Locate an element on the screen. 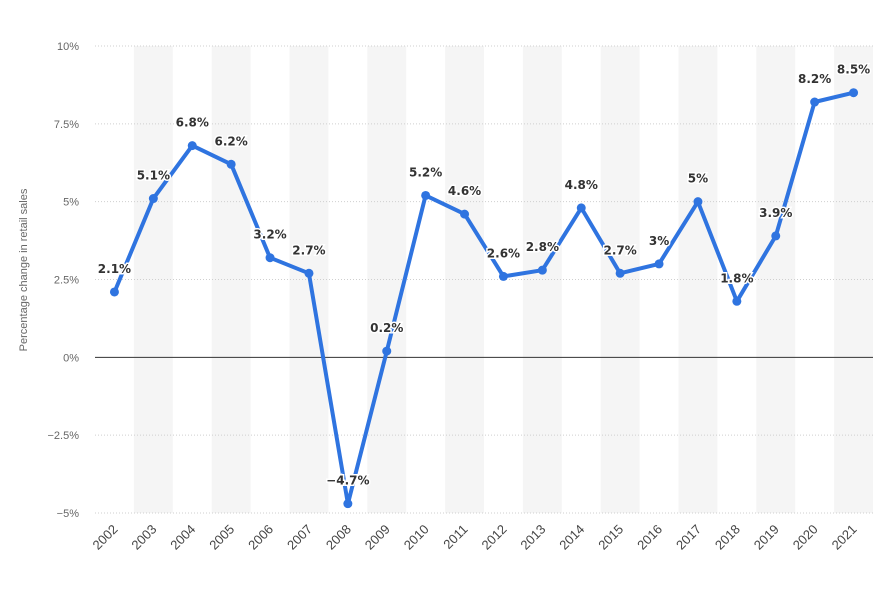 This screenshot has width=881, height=589. data-label: 6.2% is located at coordinates (231, 141).